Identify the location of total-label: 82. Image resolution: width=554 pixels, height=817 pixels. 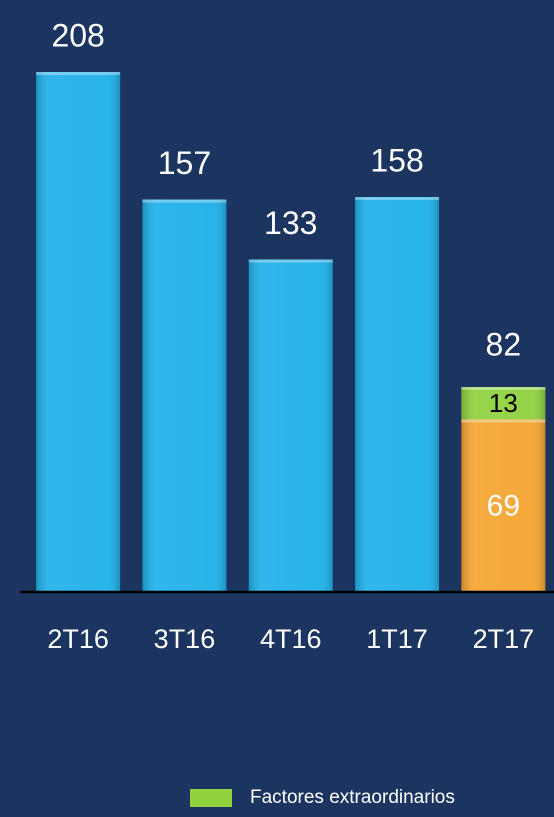
(504, 344).